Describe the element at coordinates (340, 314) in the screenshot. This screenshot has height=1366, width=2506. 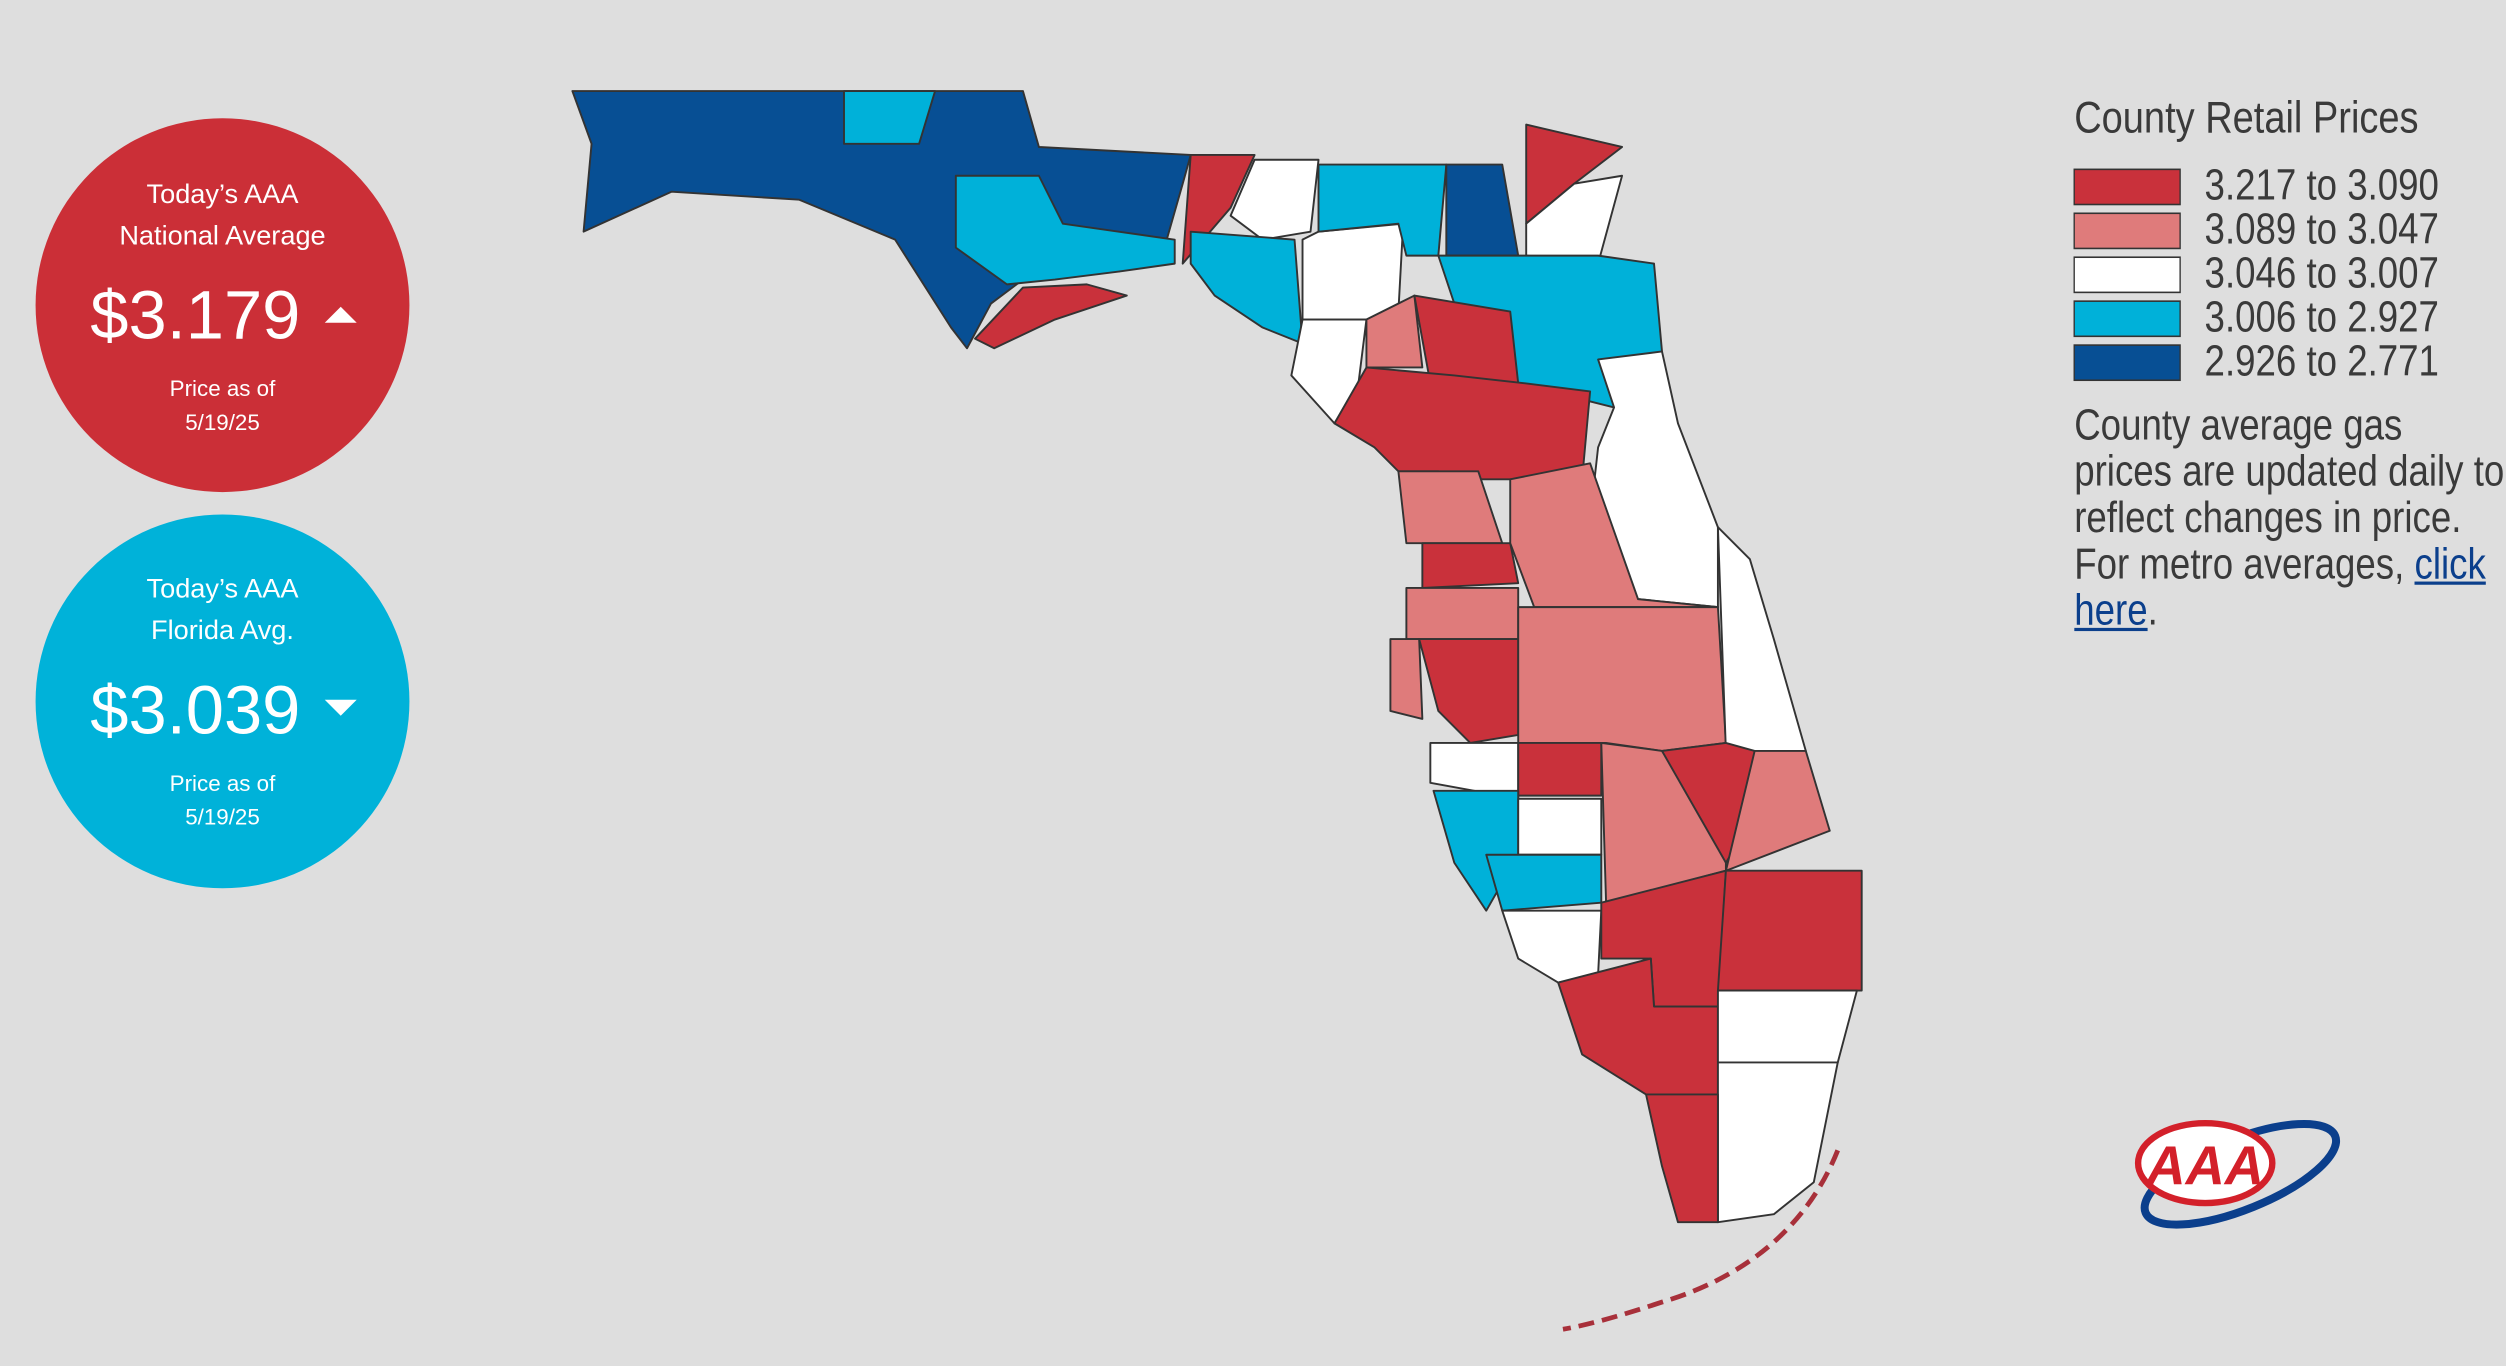
I see `up-arrow` at that location.